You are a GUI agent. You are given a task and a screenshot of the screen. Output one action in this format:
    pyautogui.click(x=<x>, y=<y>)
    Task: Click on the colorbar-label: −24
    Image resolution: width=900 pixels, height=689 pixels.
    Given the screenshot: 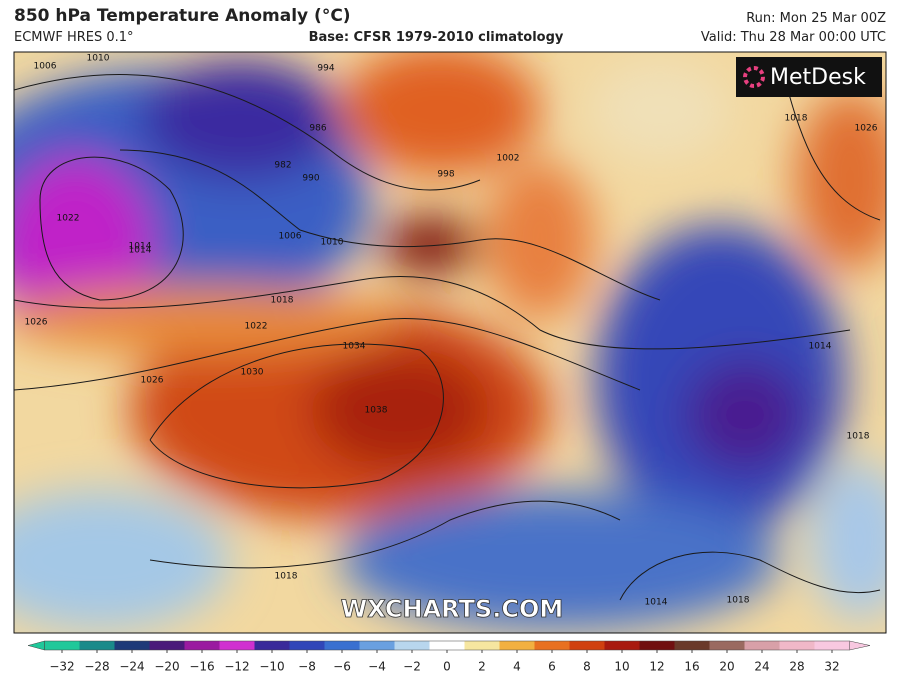 What is the action you would take?
    pyautogui.click(x=131, y=667)
    